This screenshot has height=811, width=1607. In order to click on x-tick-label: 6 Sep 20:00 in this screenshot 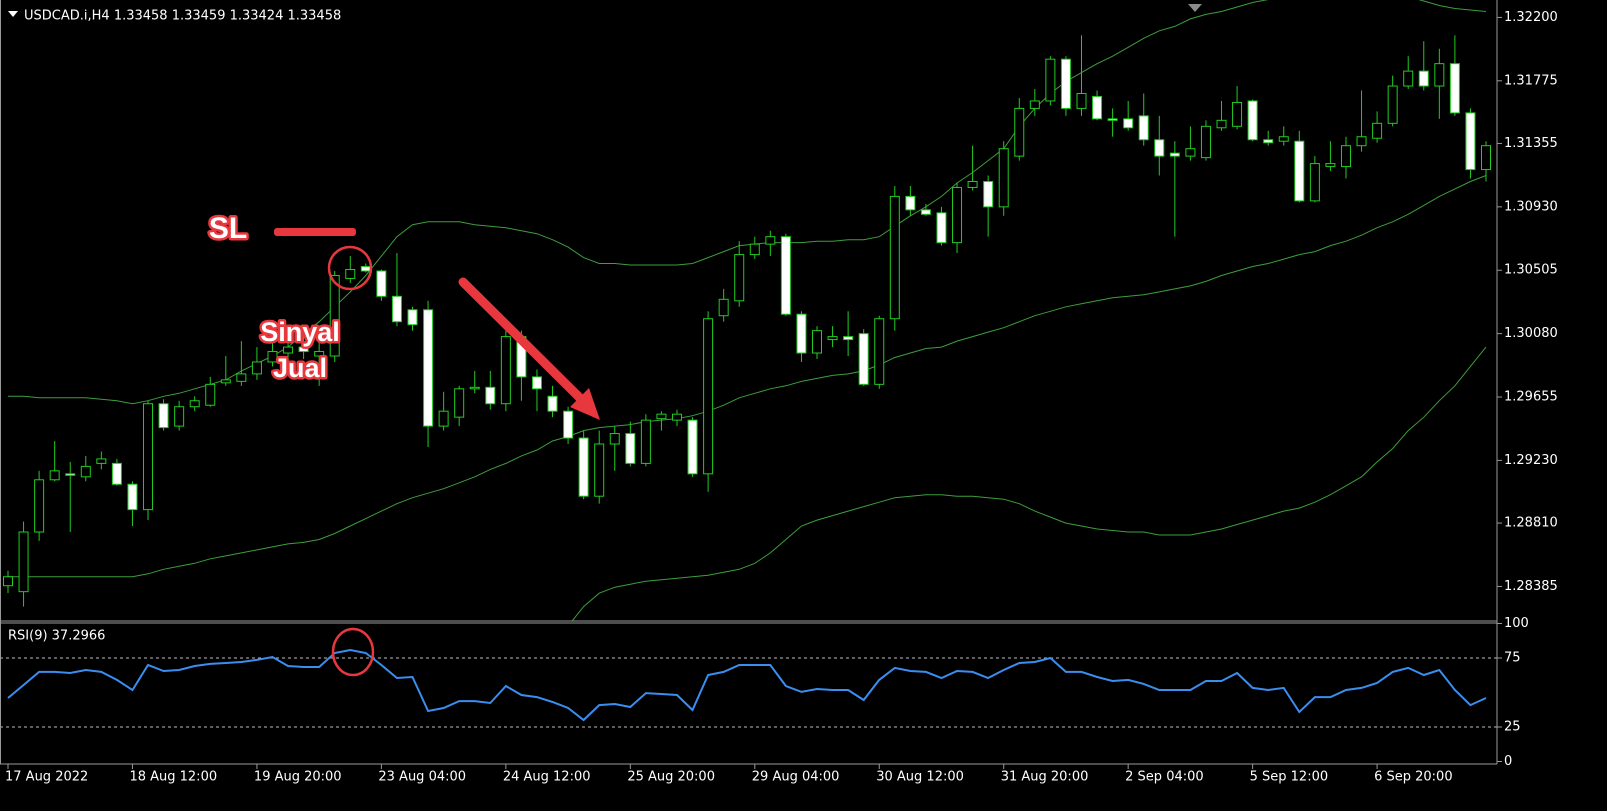, I will do `click(1413, 777)`.